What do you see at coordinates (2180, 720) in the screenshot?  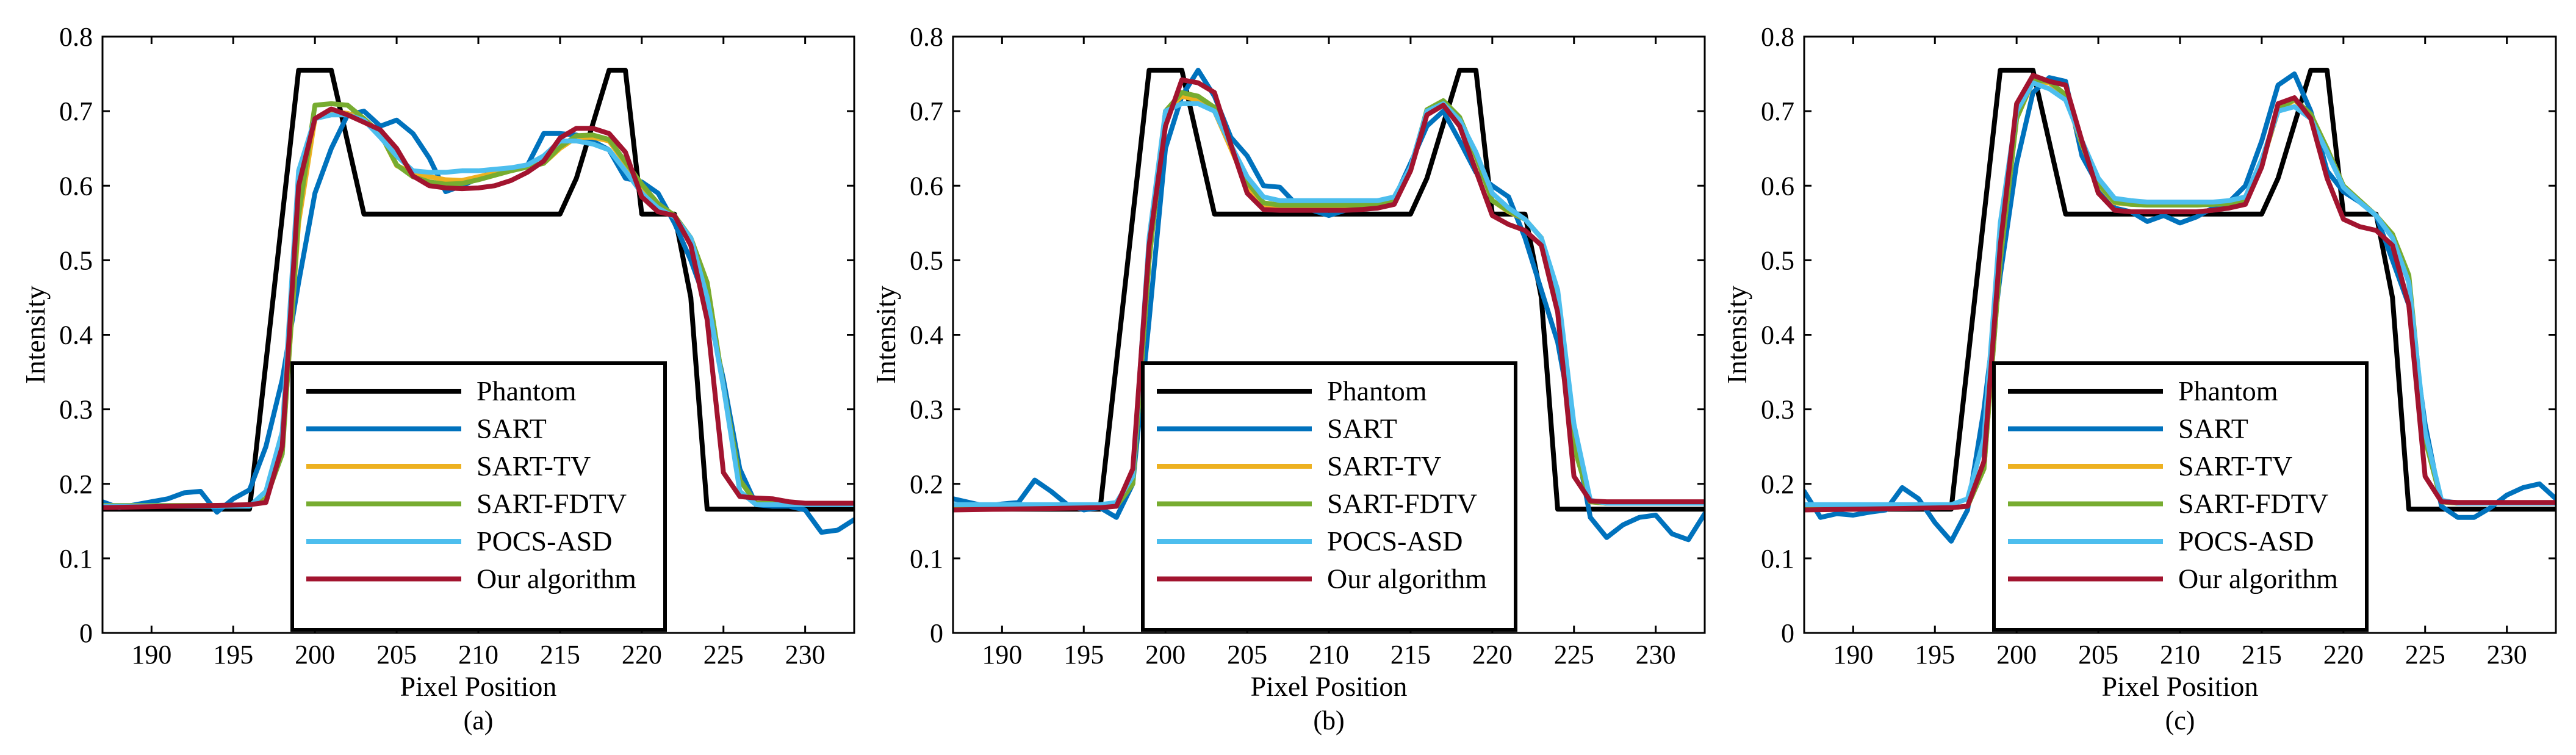 I see `panel-label: (c)` at bounding box center [2180, 720].